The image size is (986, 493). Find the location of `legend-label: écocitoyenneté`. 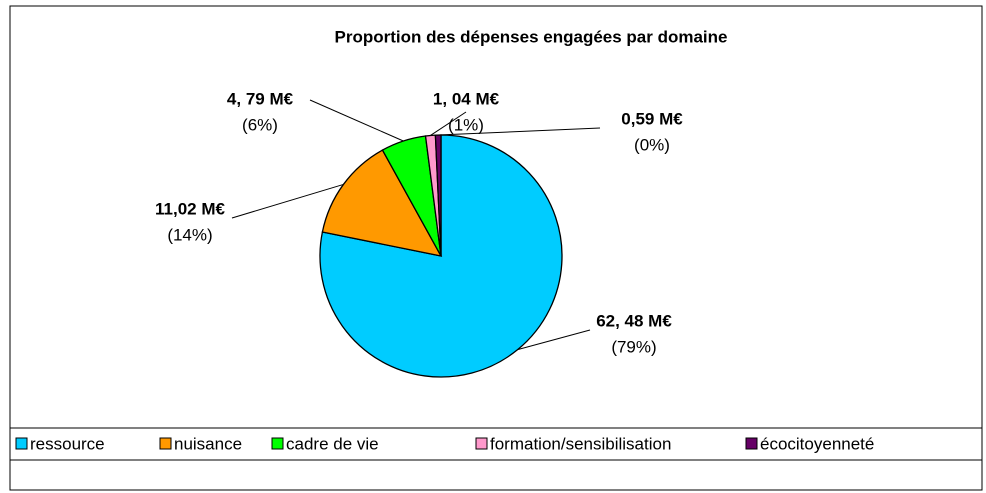

legend-label: écocitoyenneté is located at coordinates (817, 443).